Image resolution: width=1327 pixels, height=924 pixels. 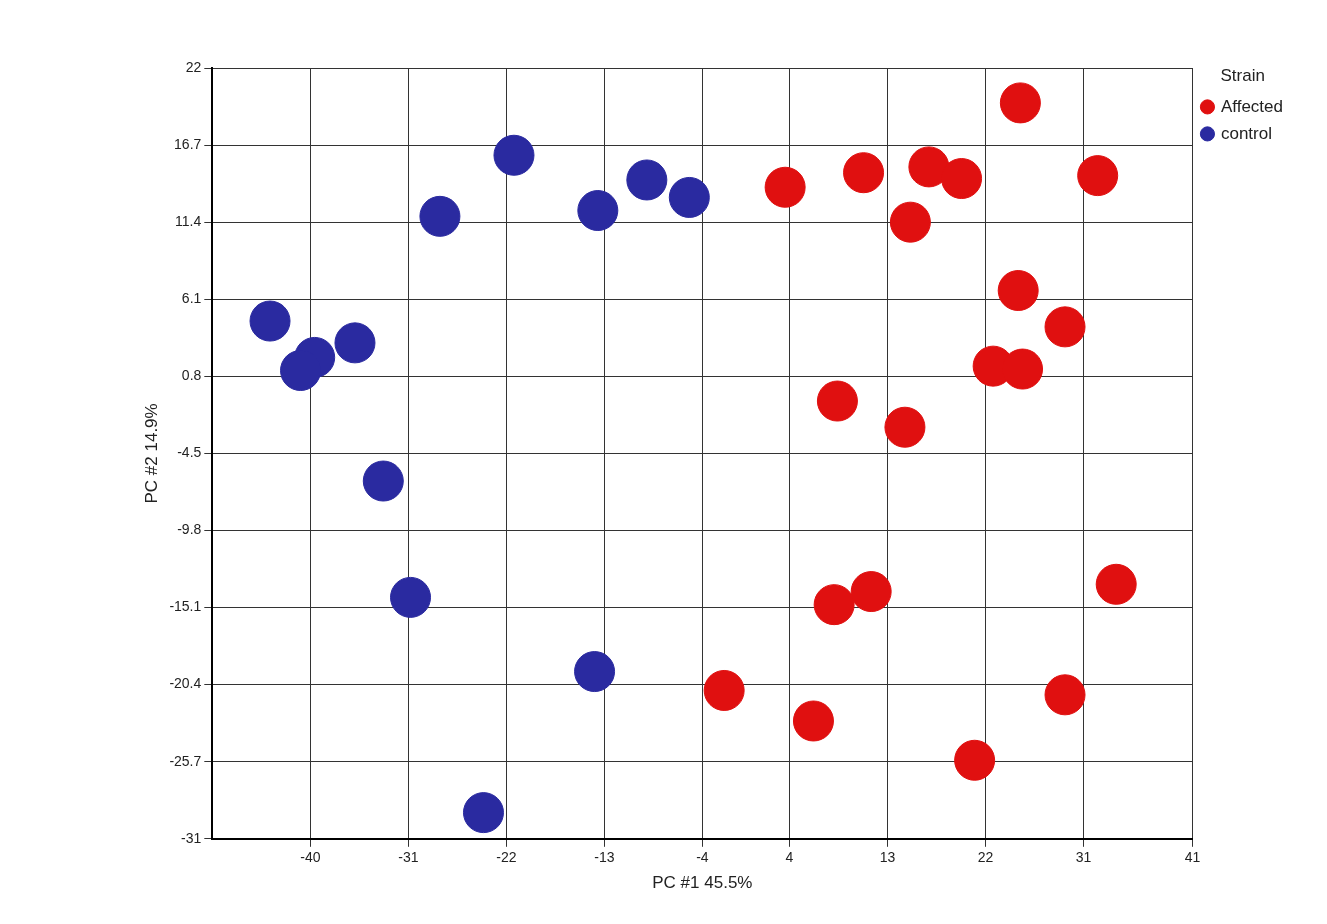 What do you see at coordinates (1252, 106) in the screenshot?
I see `legend-label: Affected` at bounding box center [1252, 106].